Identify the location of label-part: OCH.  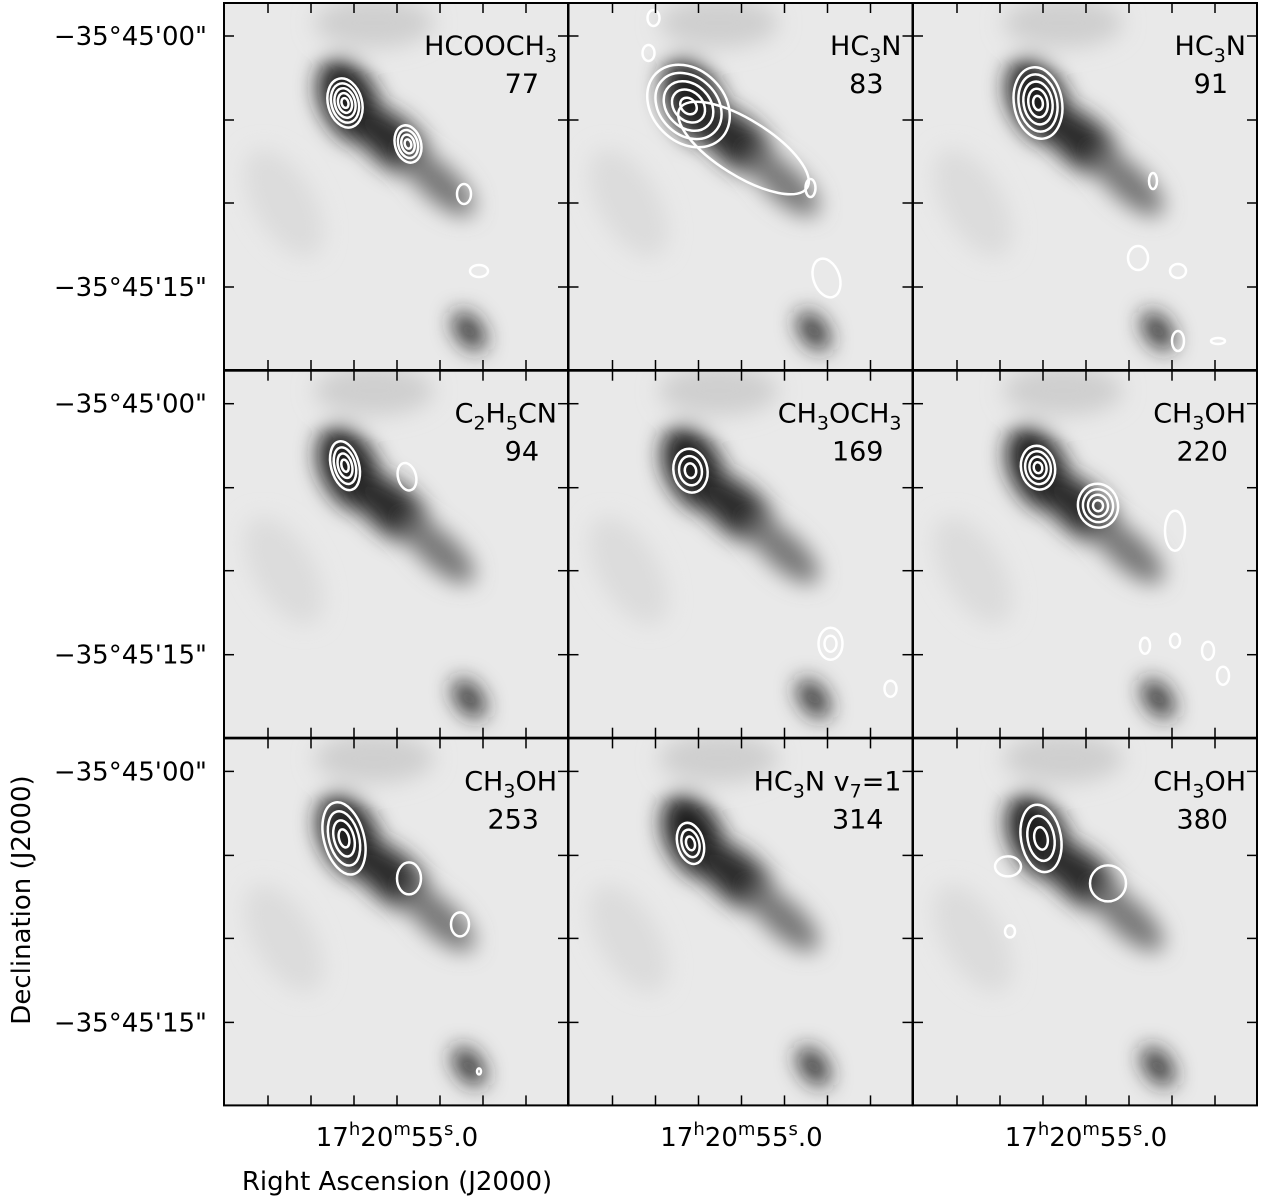
(859, 414).